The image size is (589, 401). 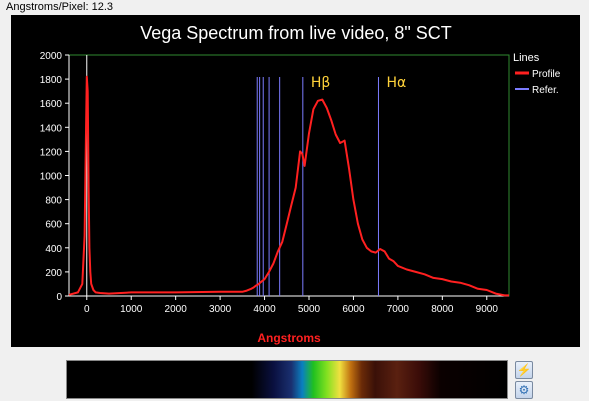 I want to click on spectrum-strip-fill, so click(x=287, y=379).